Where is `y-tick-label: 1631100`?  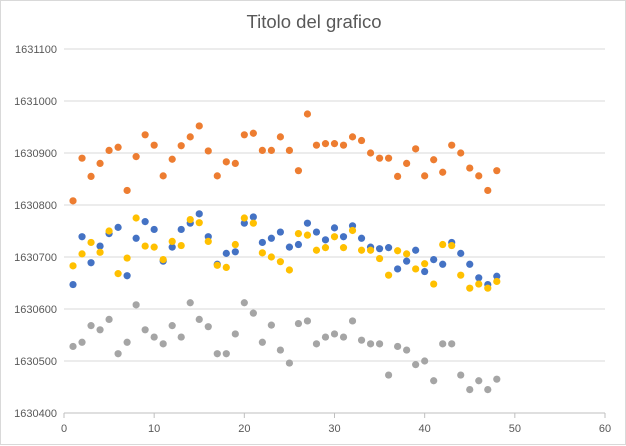 y-tick-label: 1631100 is located at coordinates (36, 50).